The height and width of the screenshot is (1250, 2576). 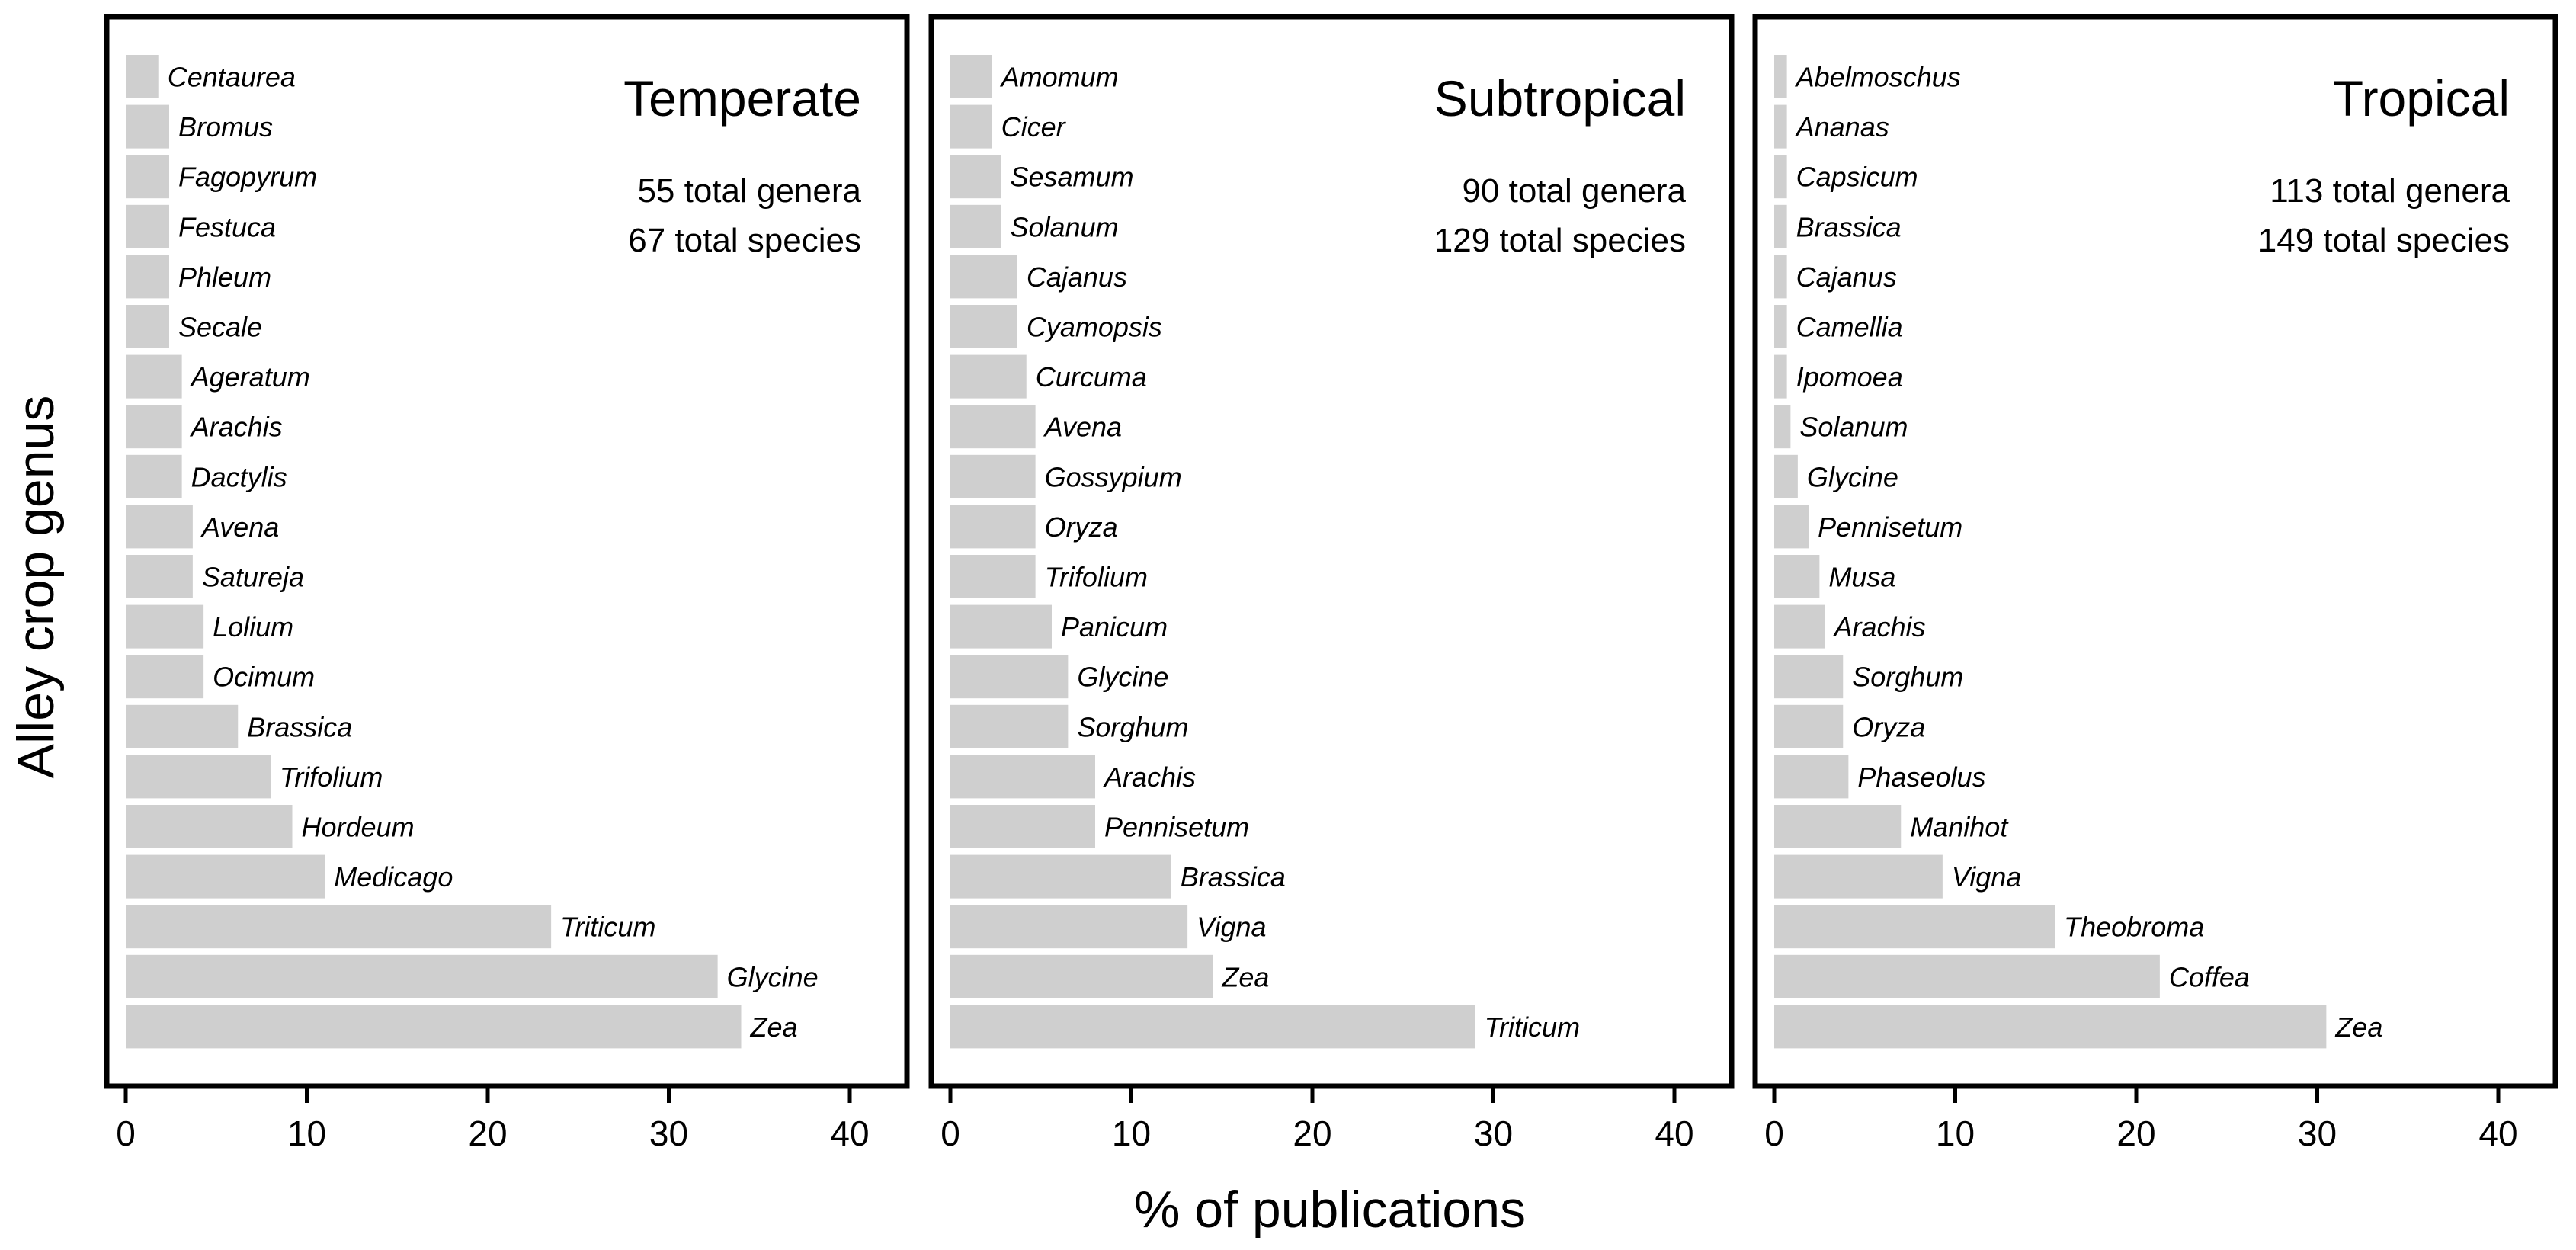 I want to click on x-tick-label-tropical-40: 40, so click(x=2497, y=1133).